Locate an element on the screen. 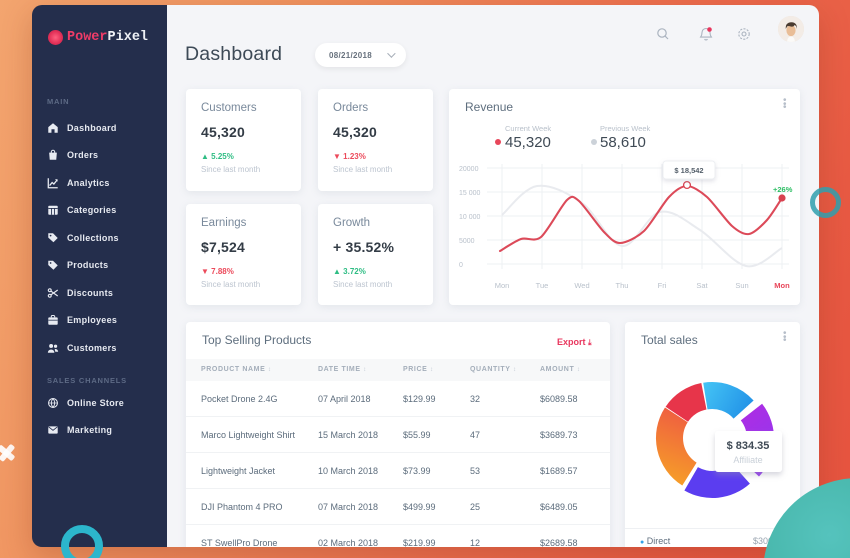  svg-text: Fri is located at coordinates (662, 285).